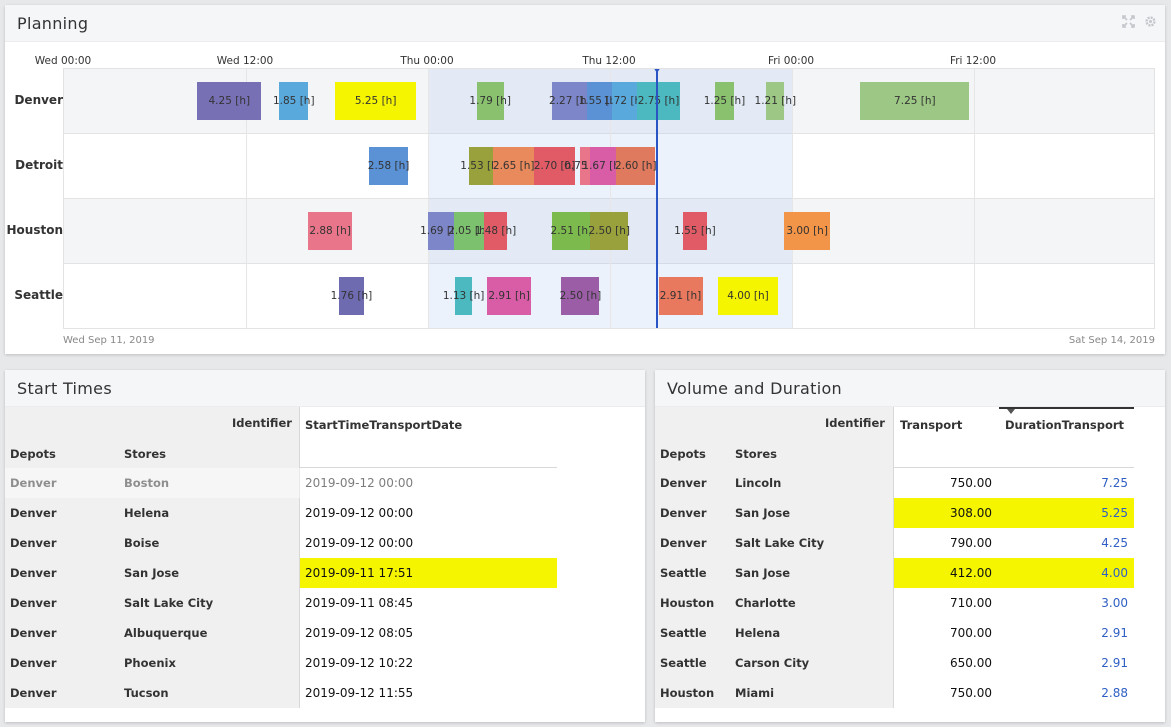 This screenshot has height=727, width=1171. What do you see at coordinates (1066, 408) in the screenshot?
I see `sort-indicator-bar` at bounding box center [1066, 408].